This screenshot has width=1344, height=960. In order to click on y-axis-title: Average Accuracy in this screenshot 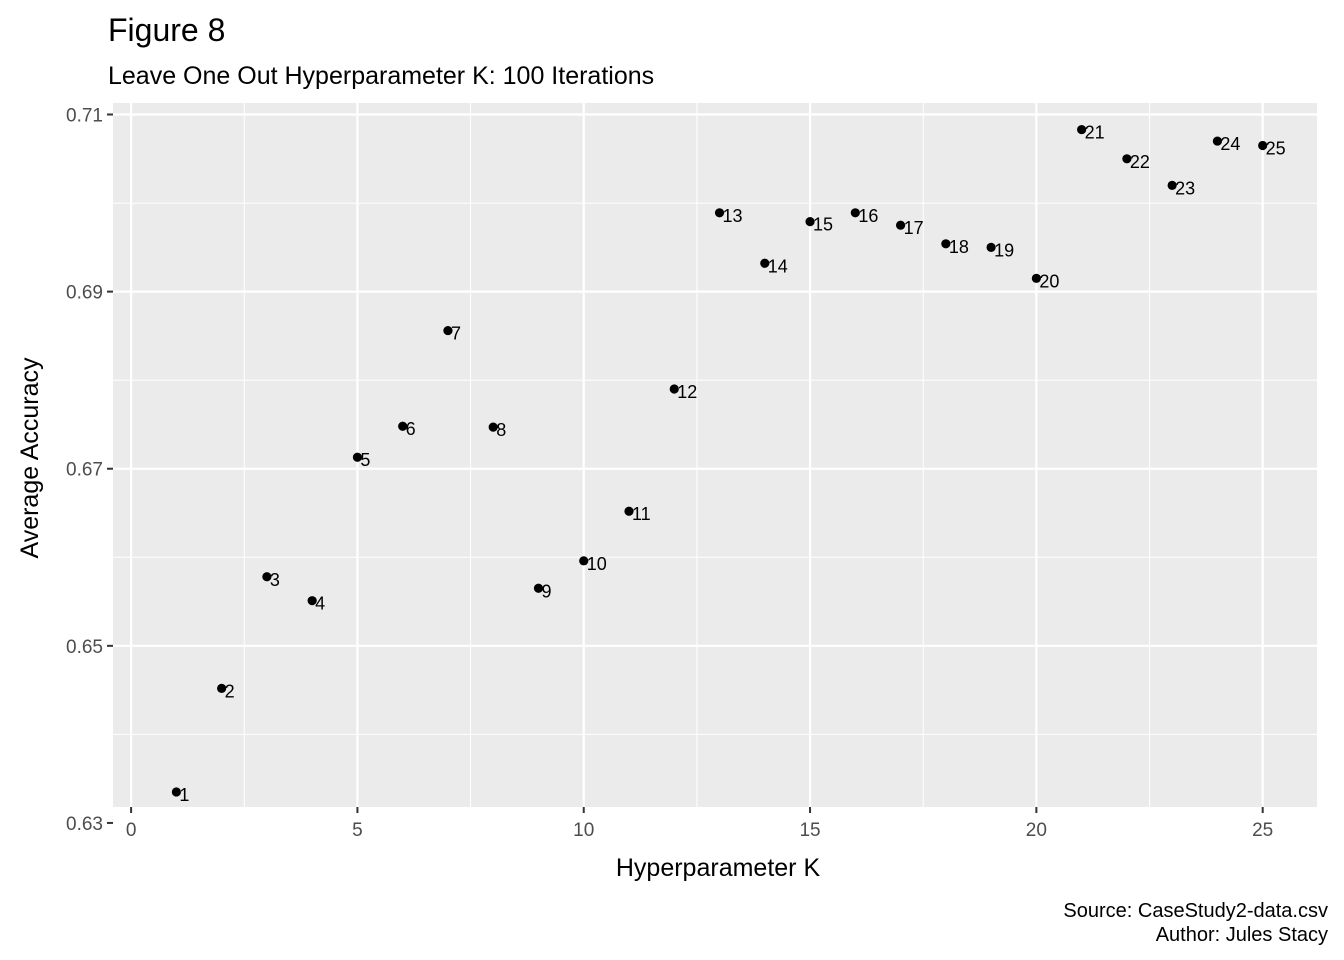, I will do `click(30, 458)`.